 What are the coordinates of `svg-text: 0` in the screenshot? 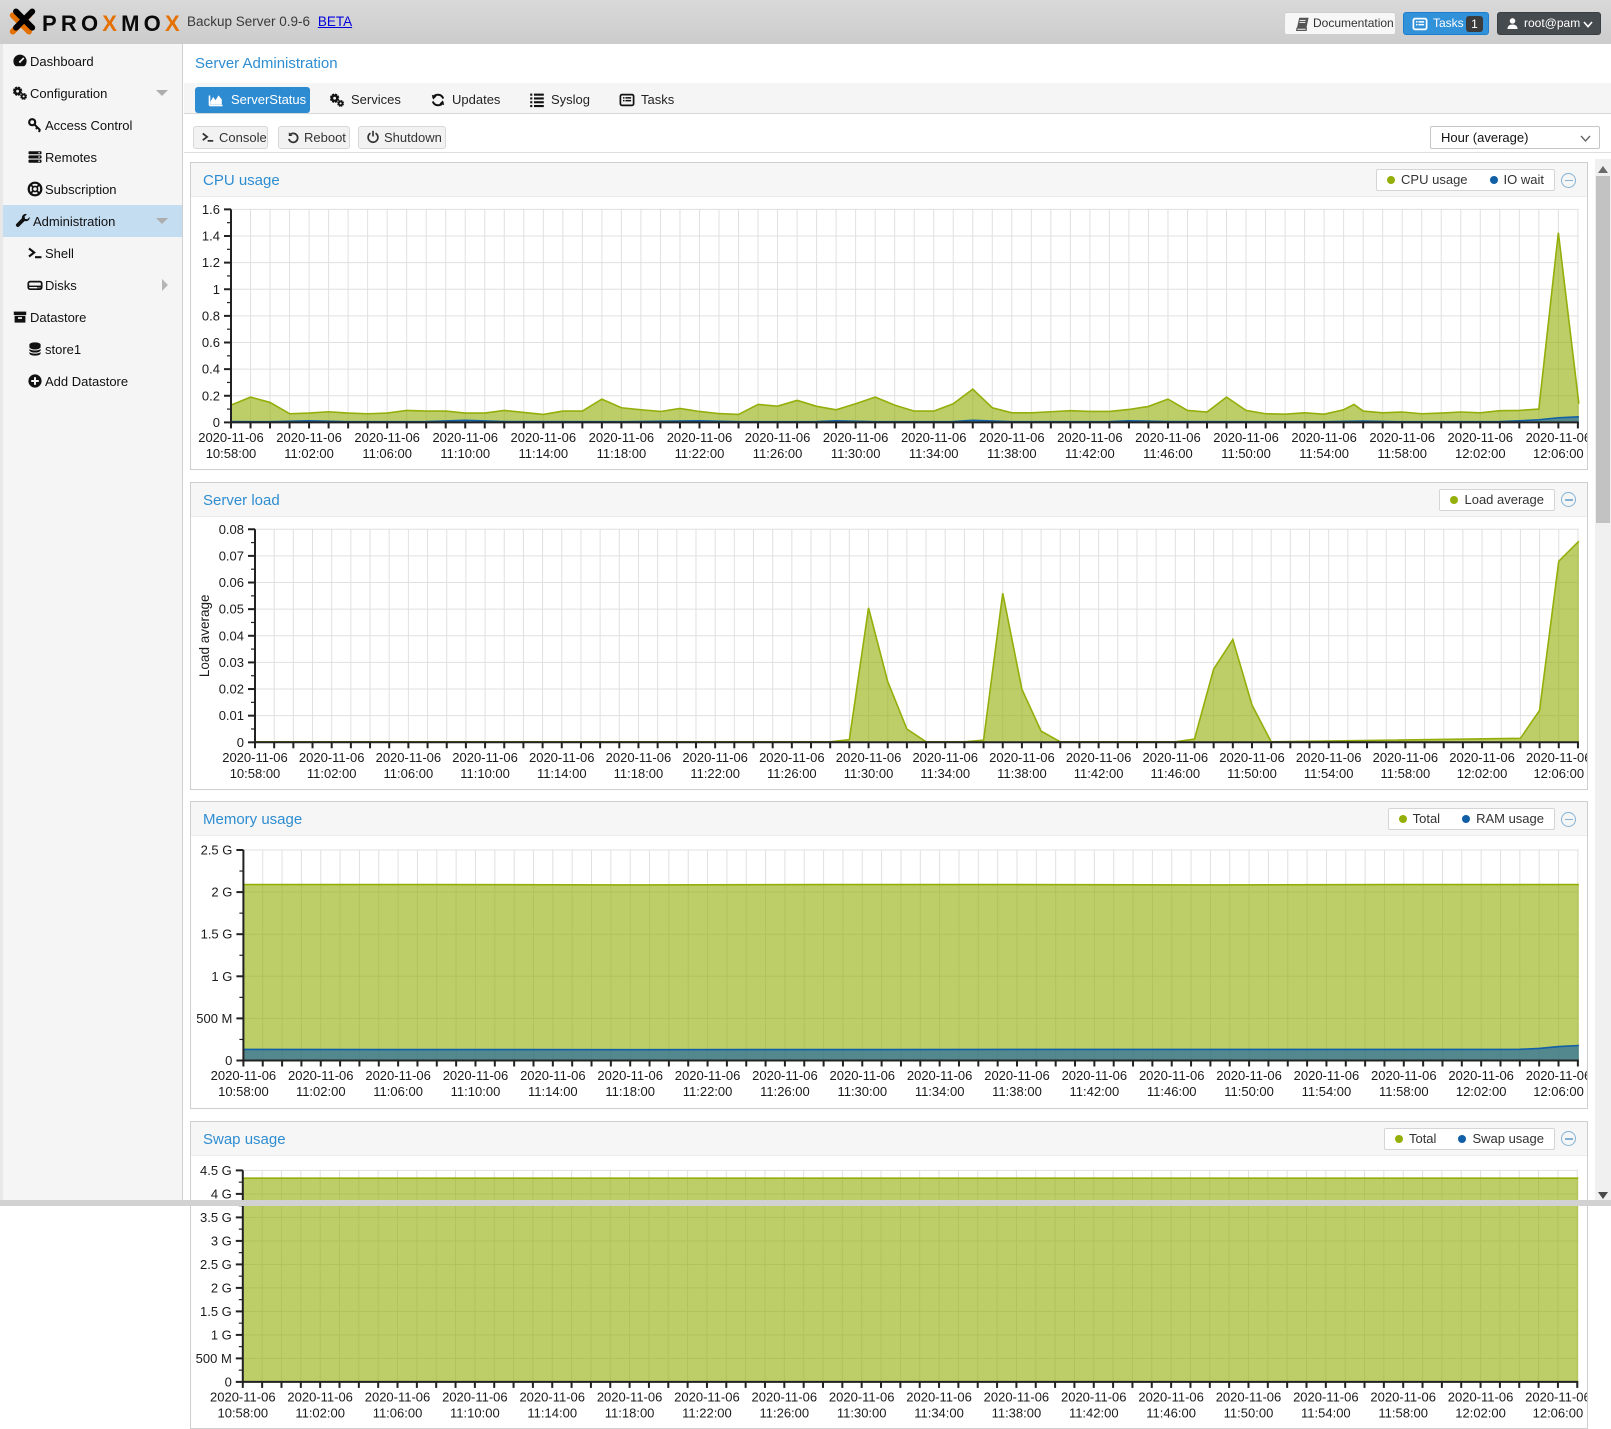 It's located at (228, 1381).